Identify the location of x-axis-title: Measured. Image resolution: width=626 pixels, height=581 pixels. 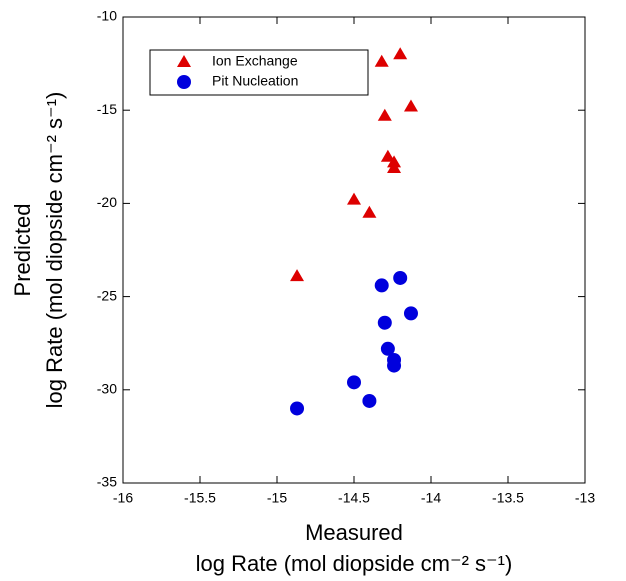
(354, 532).